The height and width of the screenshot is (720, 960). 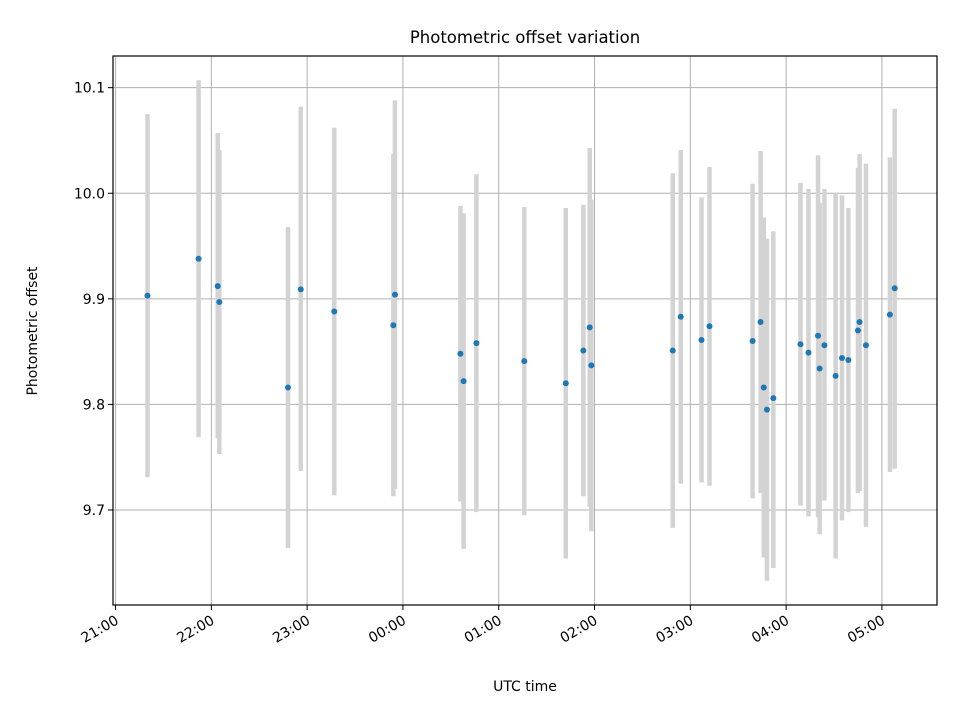 I want to click on chart-title: Photometric offset variation, so click(x=525, y=37).